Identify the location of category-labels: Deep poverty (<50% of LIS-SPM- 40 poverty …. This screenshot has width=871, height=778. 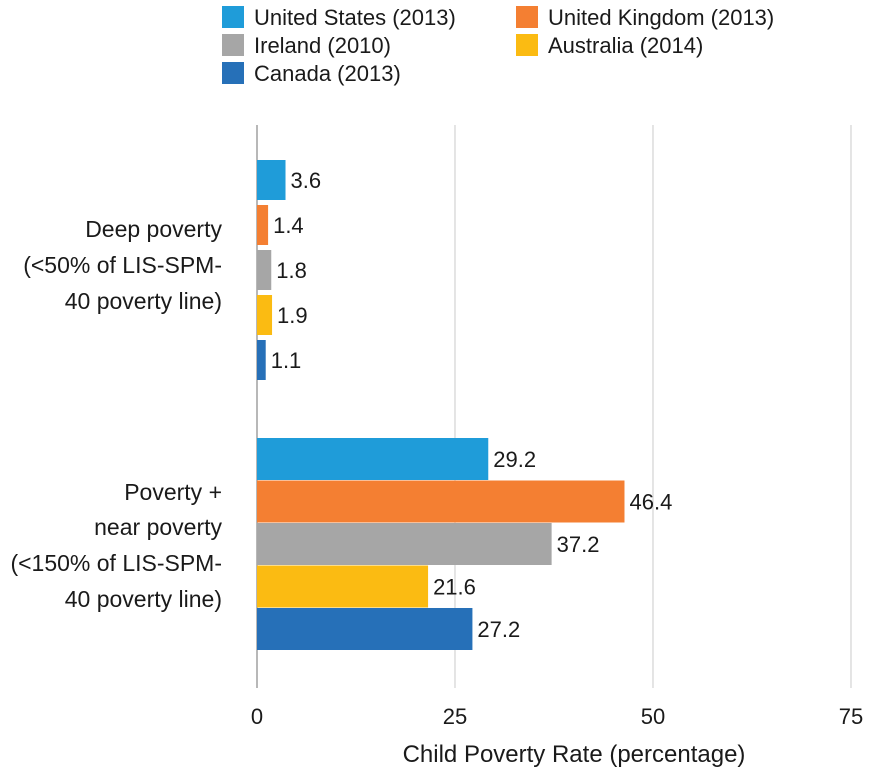
(116, 414).